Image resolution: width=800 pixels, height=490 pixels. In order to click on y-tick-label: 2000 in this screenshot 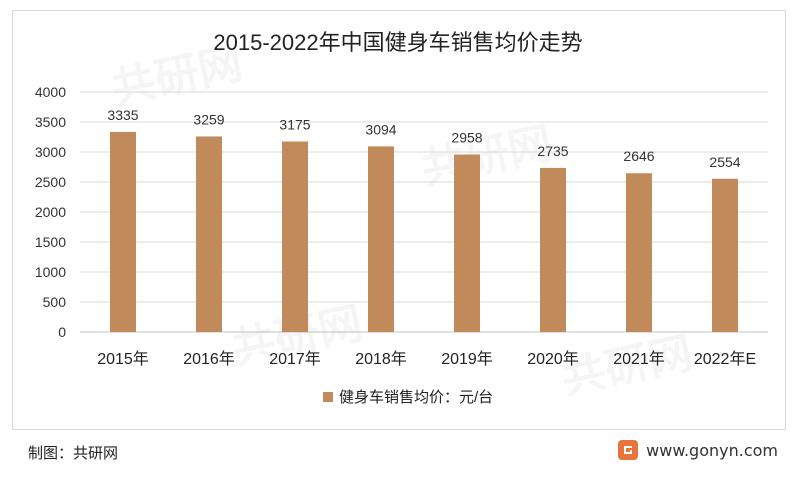, I will do `click(50, 212)`.